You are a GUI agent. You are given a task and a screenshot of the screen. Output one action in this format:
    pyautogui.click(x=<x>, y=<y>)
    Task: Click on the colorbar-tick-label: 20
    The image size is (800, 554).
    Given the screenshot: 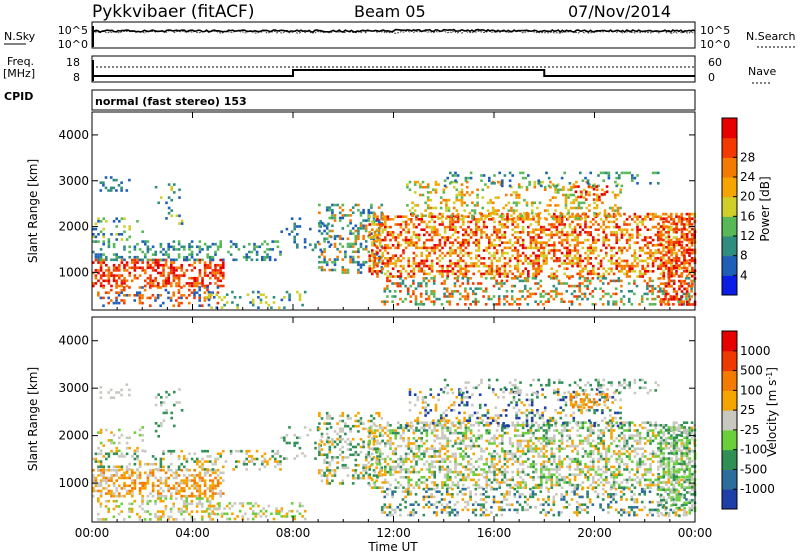 What is the action you would take?
    pyautogui.click(x=747, y=197)
    